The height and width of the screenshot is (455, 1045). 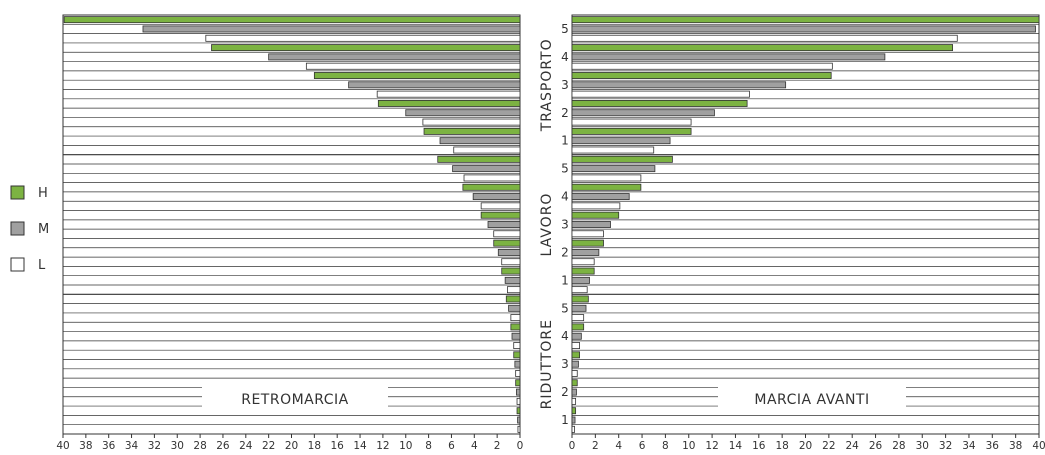 I want to click on group-label: TRASPORTO, so click(x=547, y=85).